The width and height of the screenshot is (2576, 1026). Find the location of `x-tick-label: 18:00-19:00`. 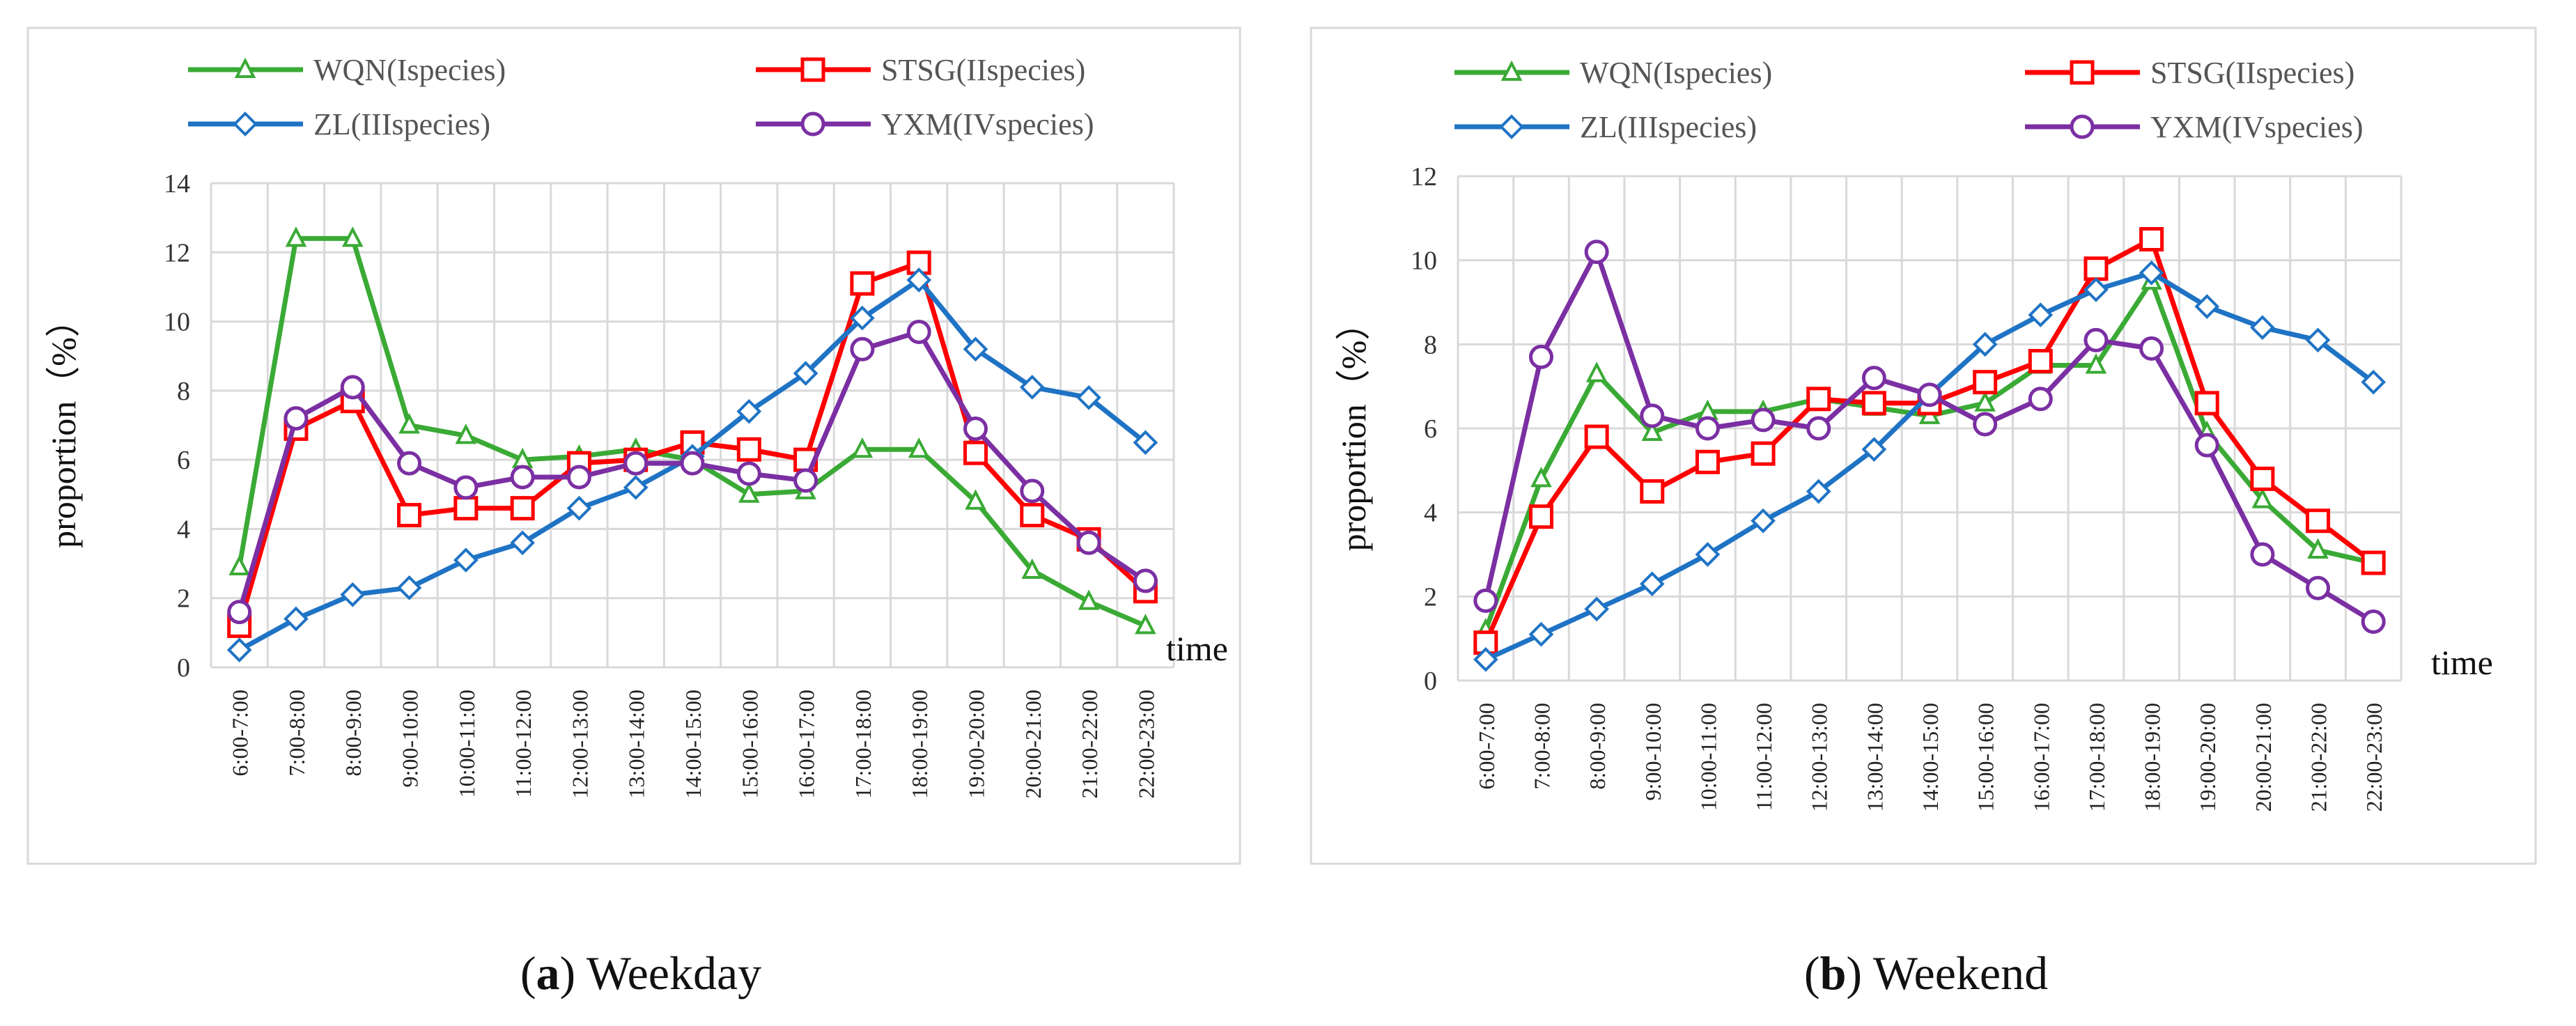

x-tick-label: 18:00-19:00 is located at coordinates (919, 744).